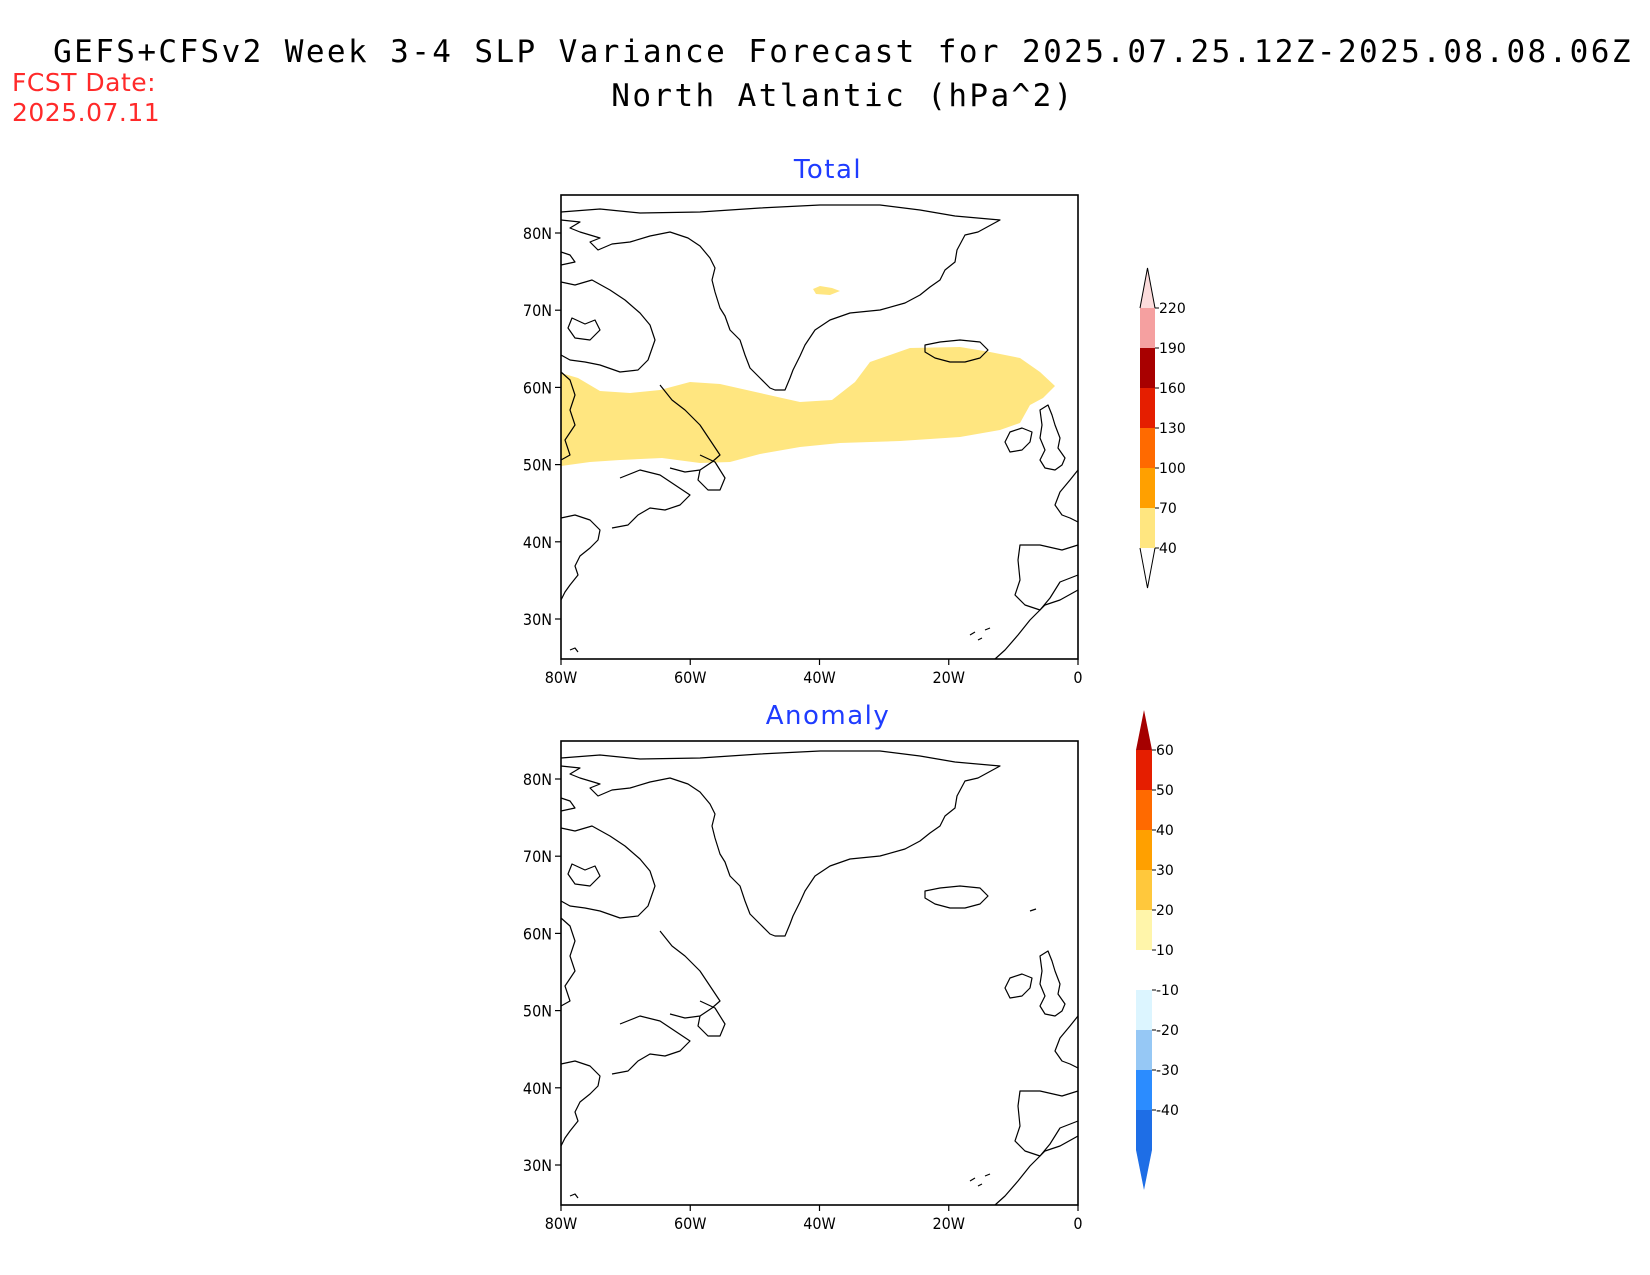 This screenshot has width=1650, height=1275. Describe the element at coordinates (1165, 751) in the screenshot. I see `colorbar-label: 60` at that location.